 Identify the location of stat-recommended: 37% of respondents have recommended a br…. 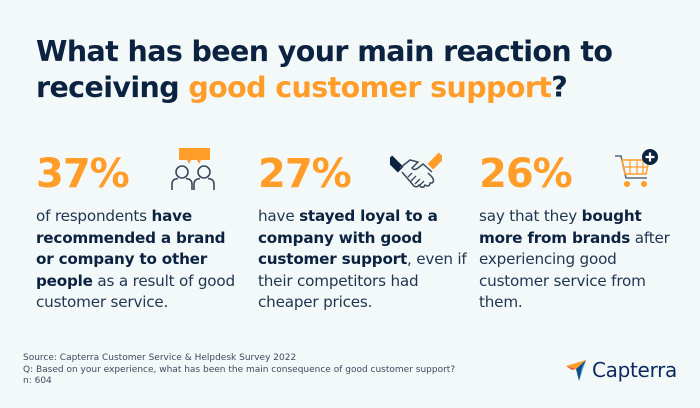
(141, 232).